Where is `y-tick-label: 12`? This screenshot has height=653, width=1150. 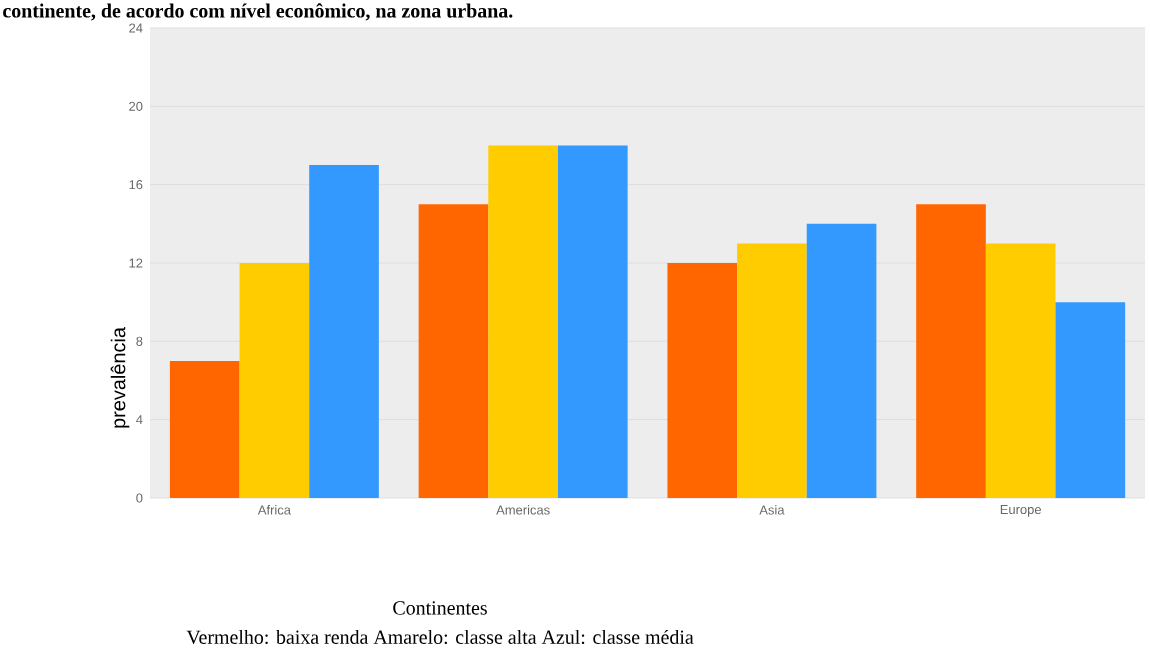
y-tick-label: 12 is located at coordinates (136, 263).